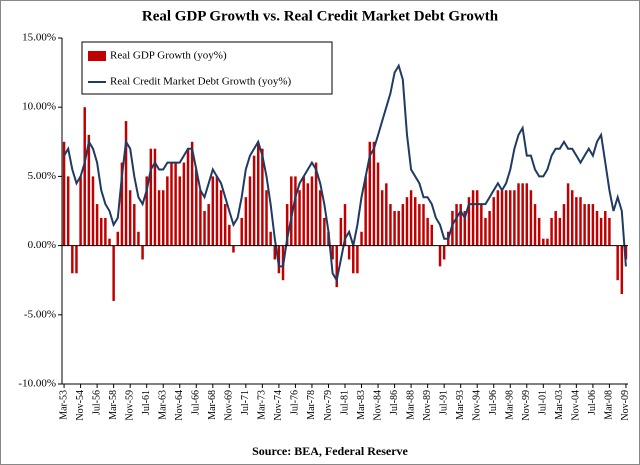  I want to click on x-tick-label: Mar-58, so click(113, 405).